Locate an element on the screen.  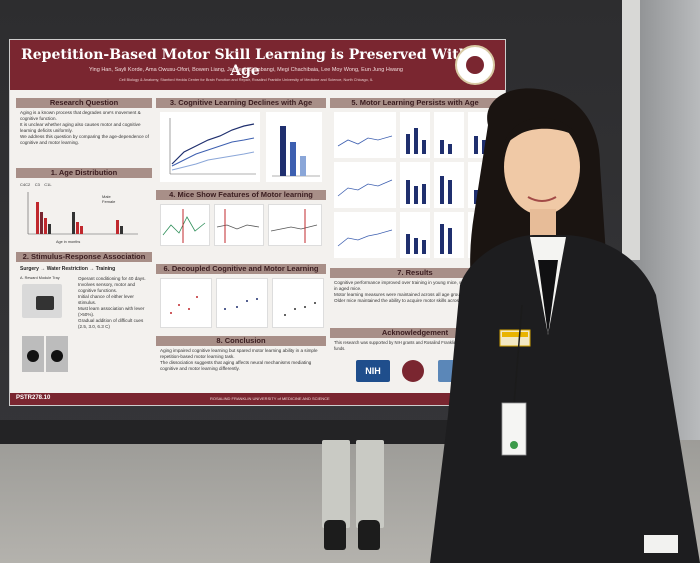
motor-learning-figure is located at coordinates (416, 185).